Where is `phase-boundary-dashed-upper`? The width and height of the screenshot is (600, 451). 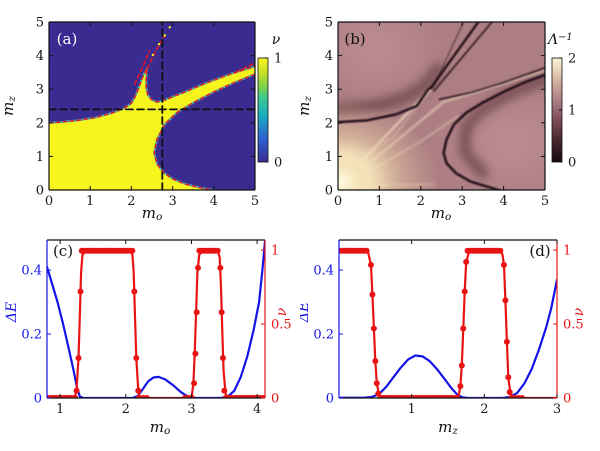 phase-boundary-dashed-upper is located at coordinates (152, 94).